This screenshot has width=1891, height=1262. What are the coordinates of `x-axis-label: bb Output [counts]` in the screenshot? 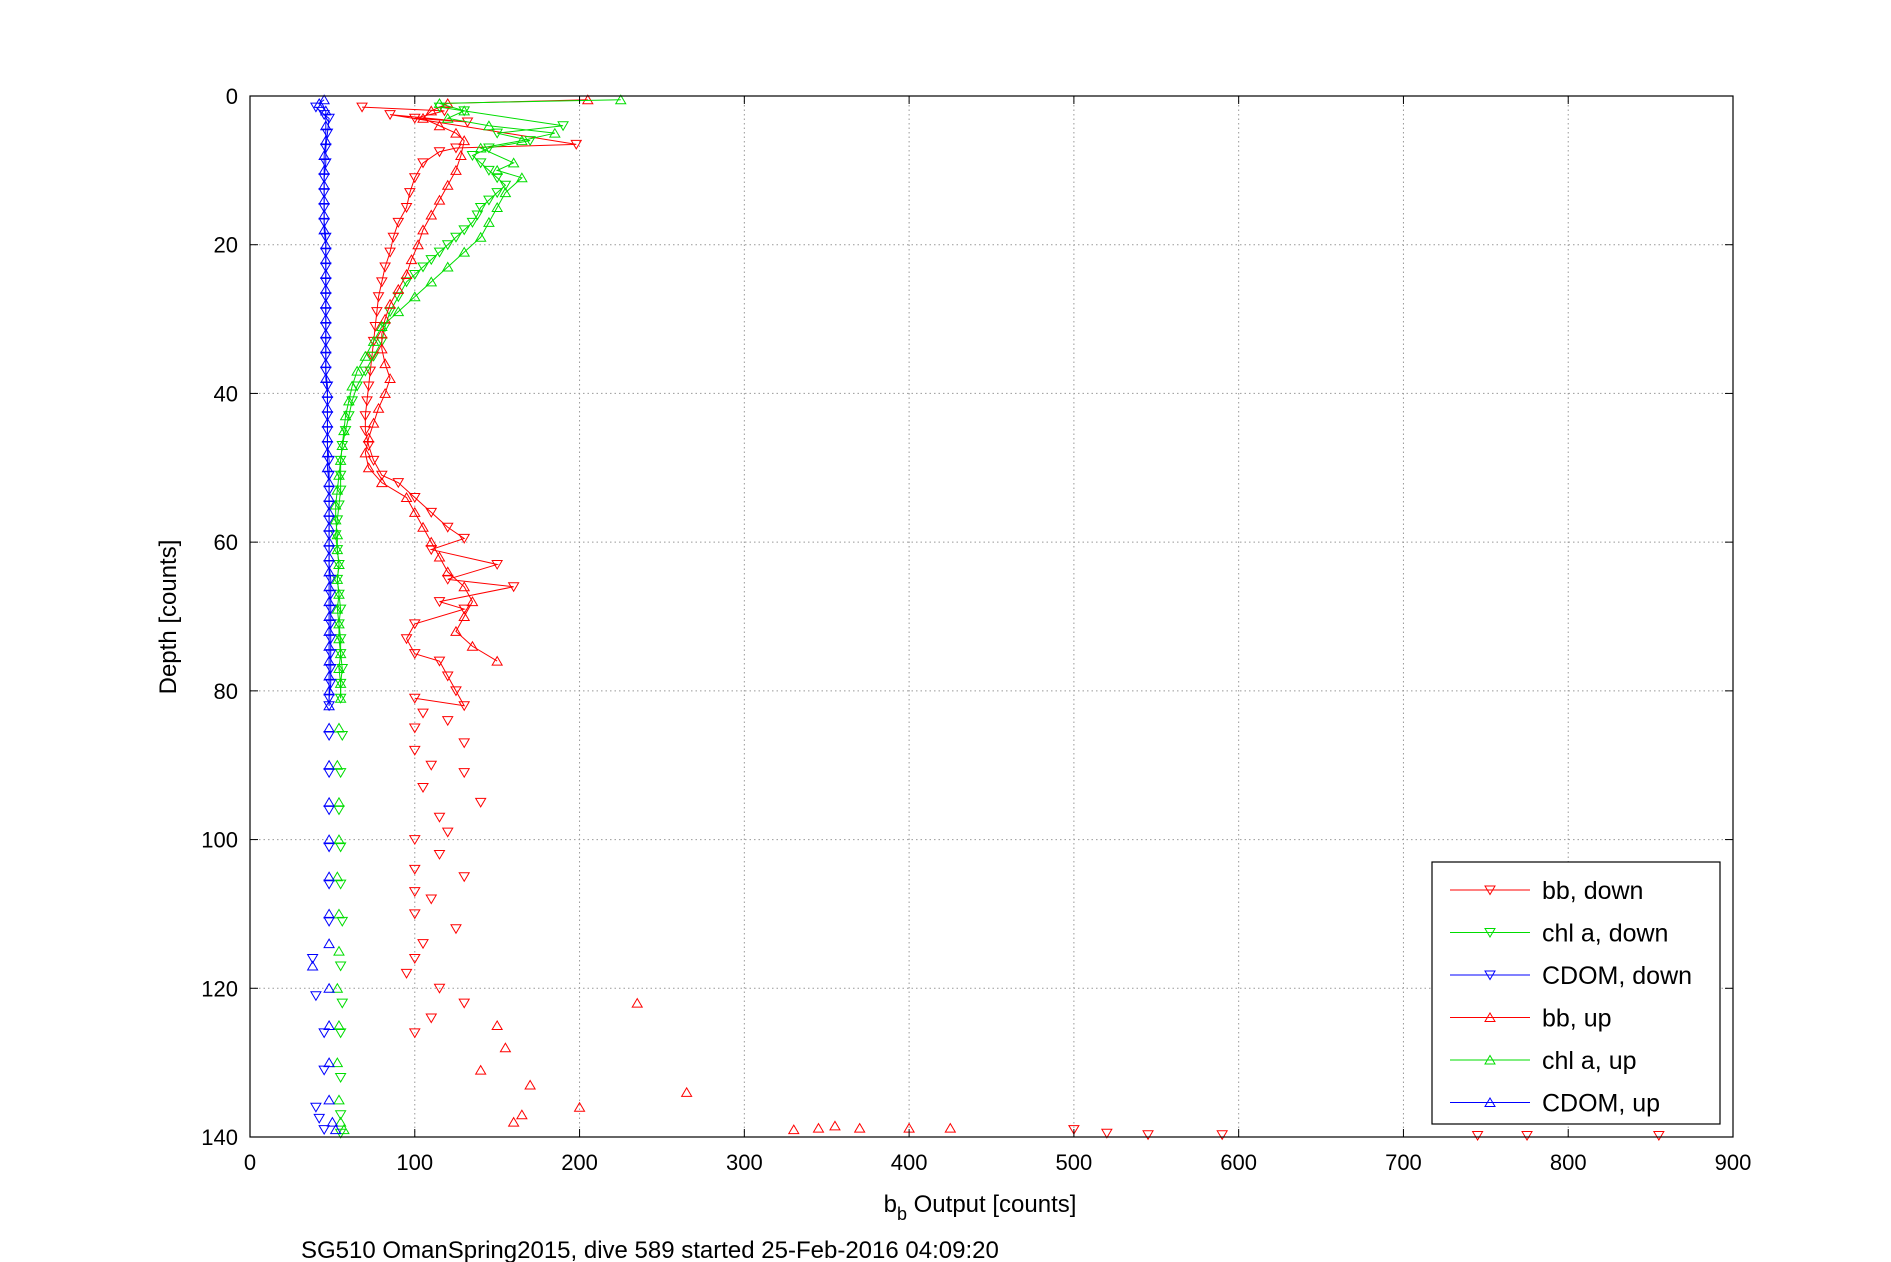 It's located at (980, 1207).